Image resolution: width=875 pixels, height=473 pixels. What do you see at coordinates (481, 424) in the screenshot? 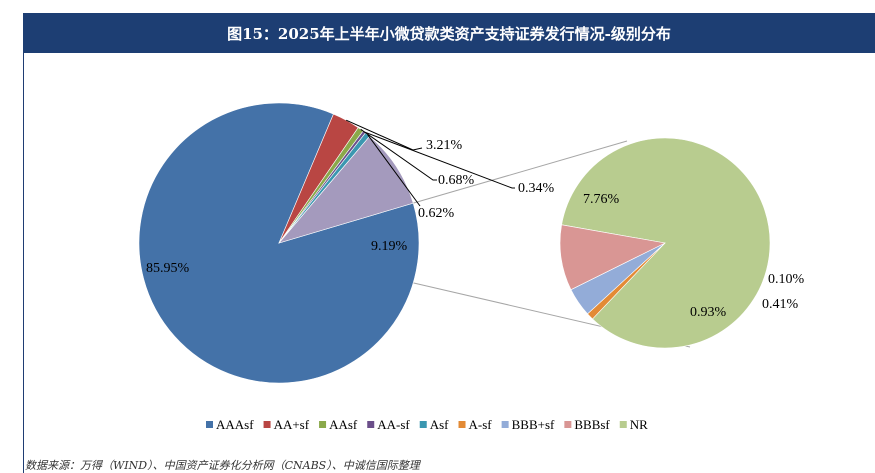
I see `legend-label-a-sf: A-sf` at bounding box center [481, 424].